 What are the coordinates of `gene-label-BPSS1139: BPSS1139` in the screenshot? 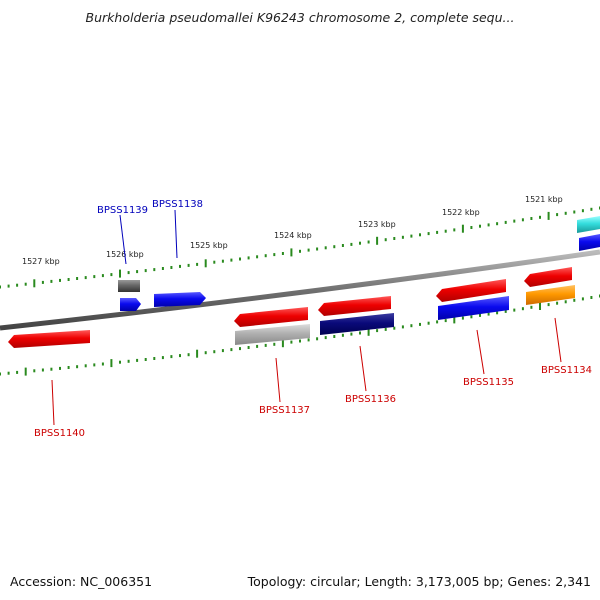 It's located at (122, 210).